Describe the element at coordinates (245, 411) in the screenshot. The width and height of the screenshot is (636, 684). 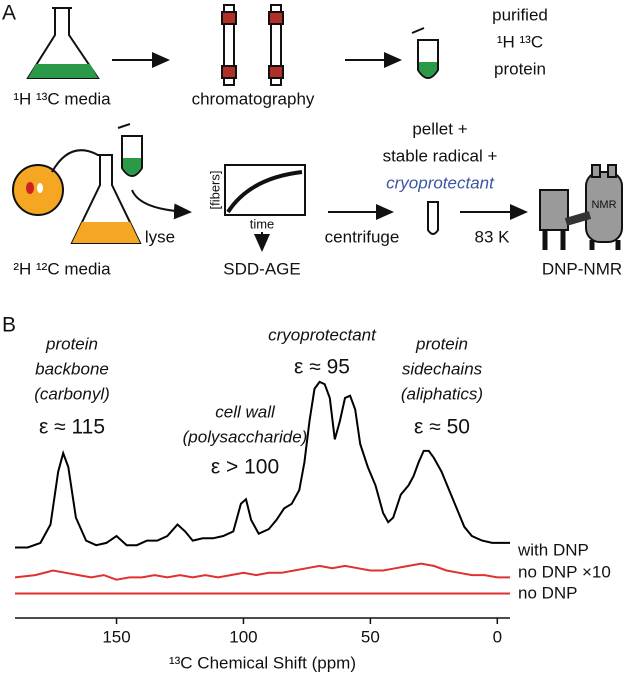
I see `annotation: cell wall` at that location.